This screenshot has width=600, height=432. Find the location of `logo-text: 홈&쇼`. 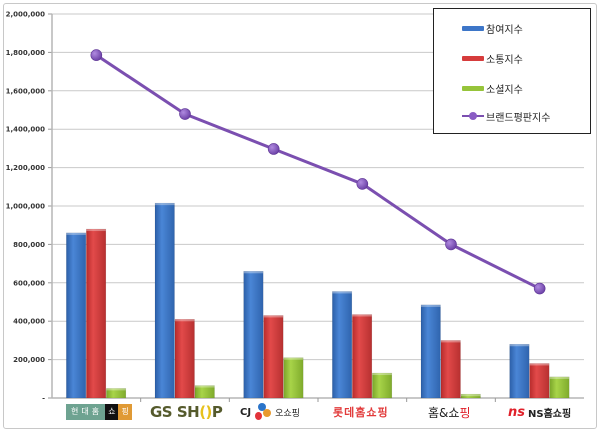

logo-text: 홈&쇼 is located at coordinates (444, 412).